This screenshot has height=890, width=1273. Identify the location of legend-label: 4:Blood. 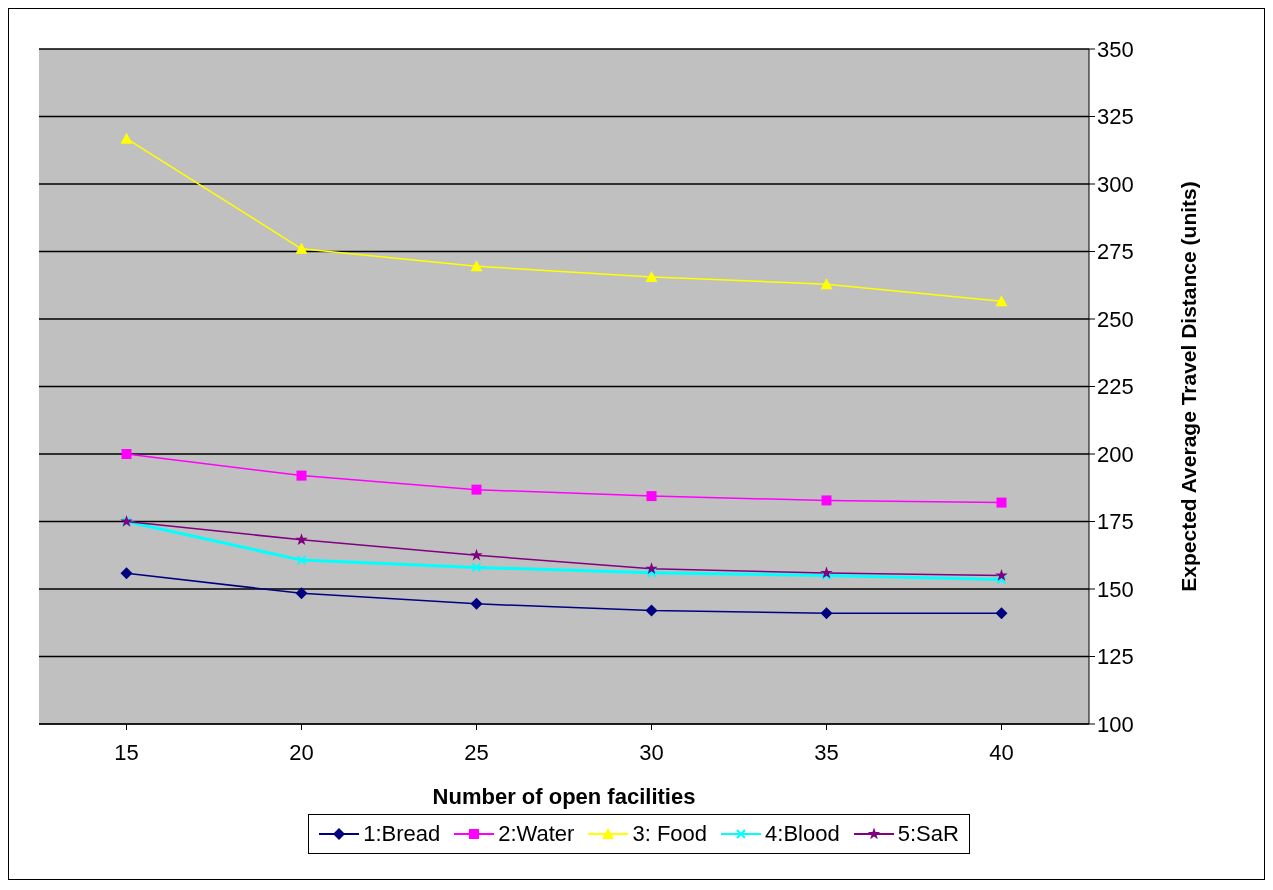
(802, 834).